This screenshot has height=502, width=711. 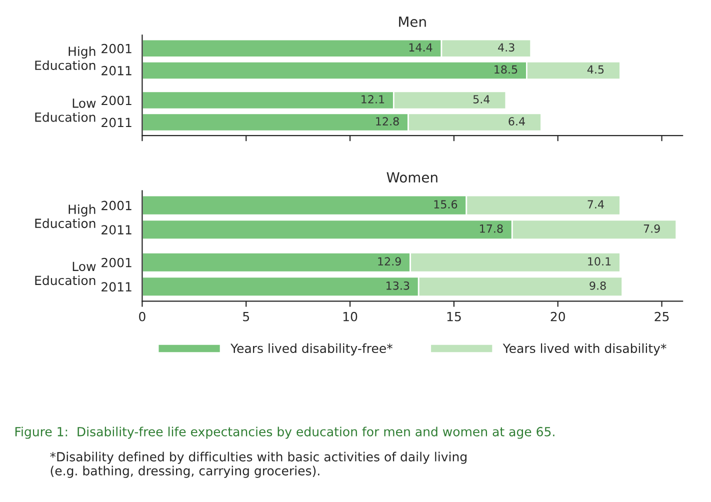 I want to click on data-label: 12.8, so click(x=387, y=121).